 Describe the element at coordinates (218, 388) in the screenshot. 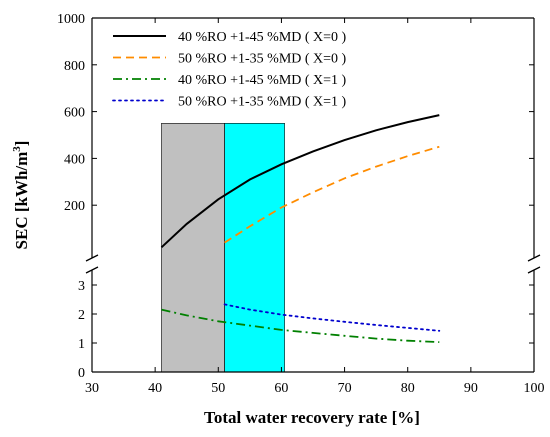

I see `x-tick-label: 50` at that location.